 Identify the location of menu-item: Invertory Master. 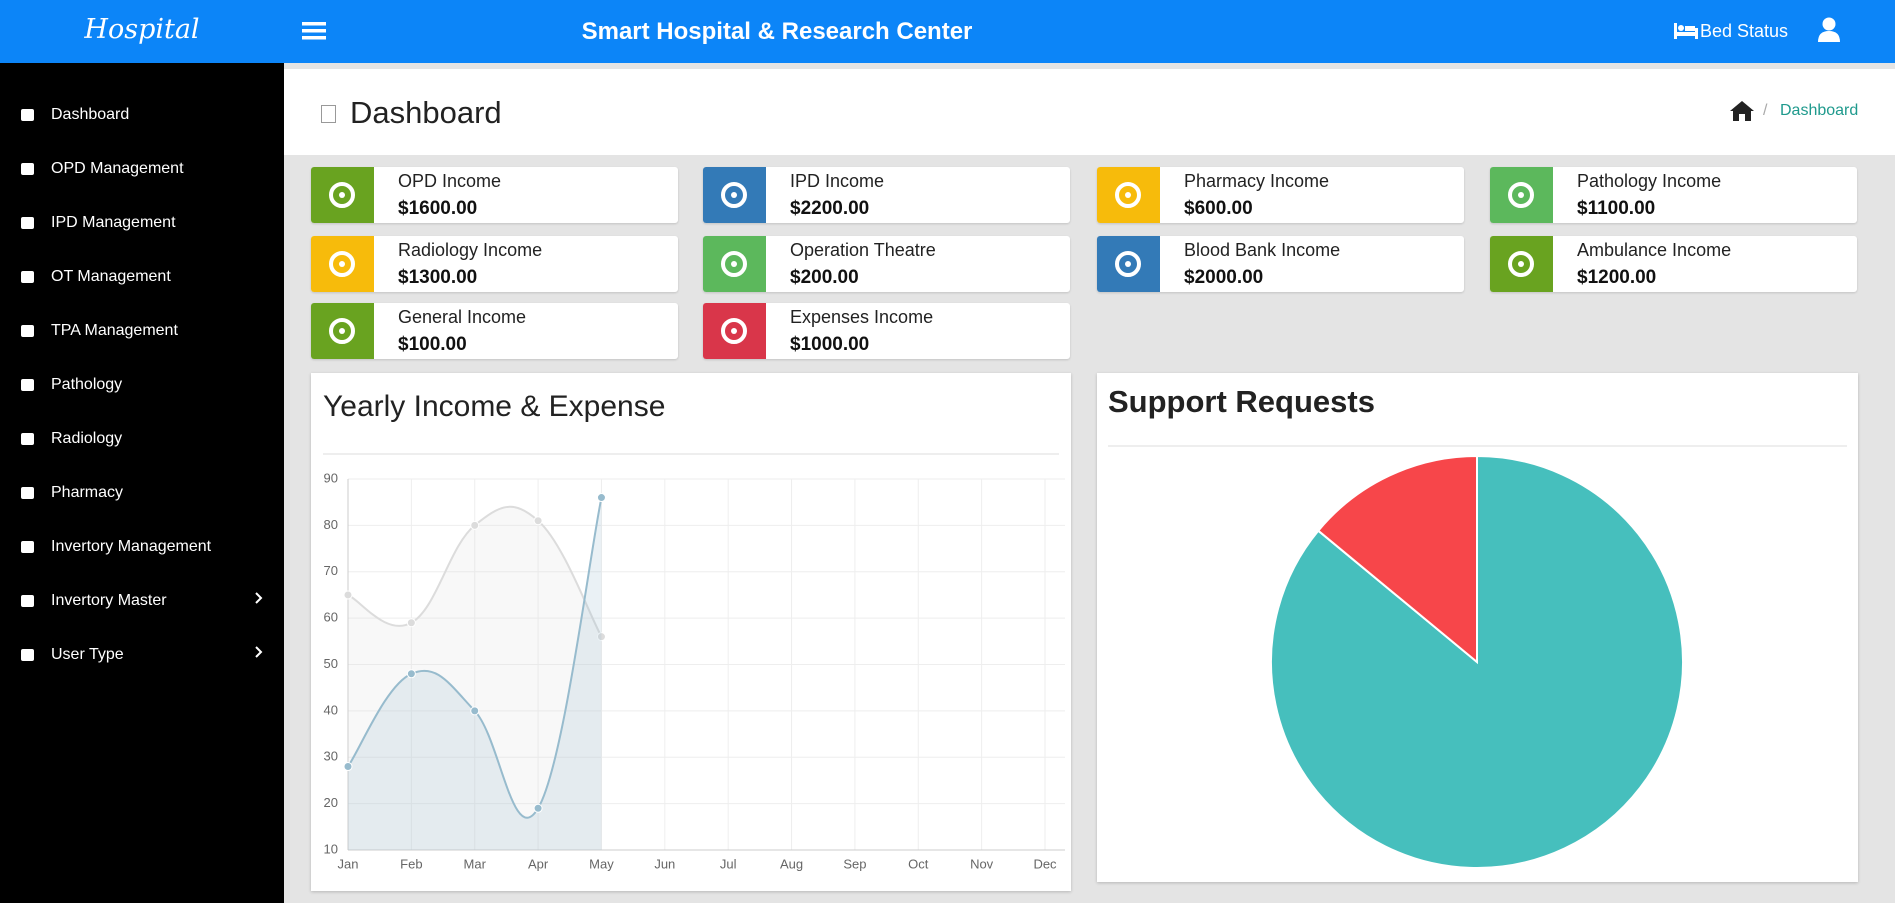
(109, 600).